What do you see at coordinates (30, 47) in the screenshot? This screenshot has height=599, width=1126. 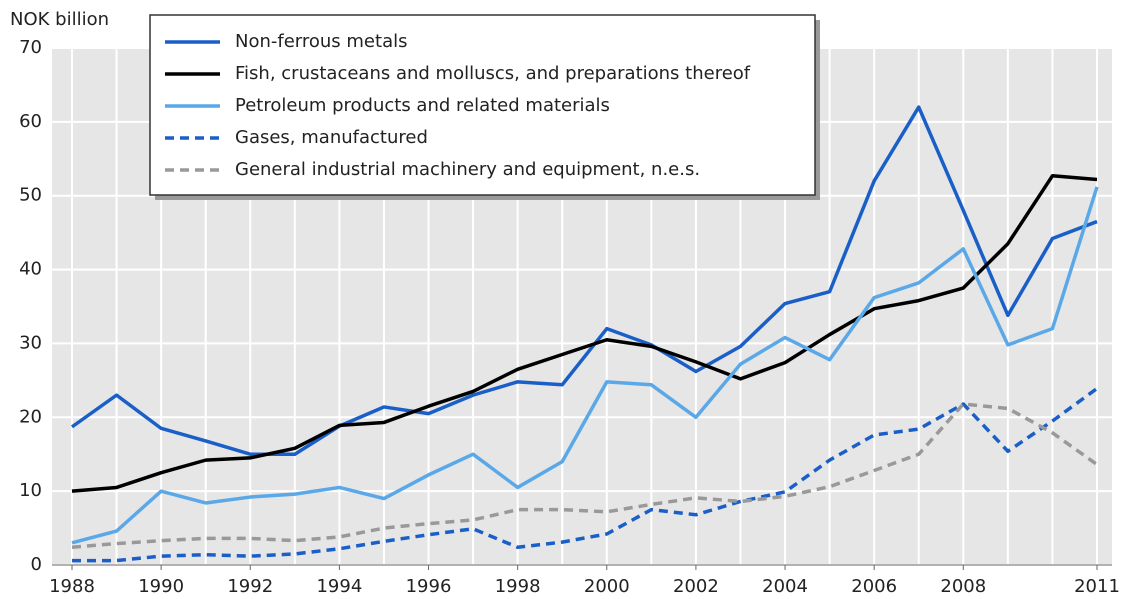 I see `y-tick-label: 70` at bounding box center [30, 47].